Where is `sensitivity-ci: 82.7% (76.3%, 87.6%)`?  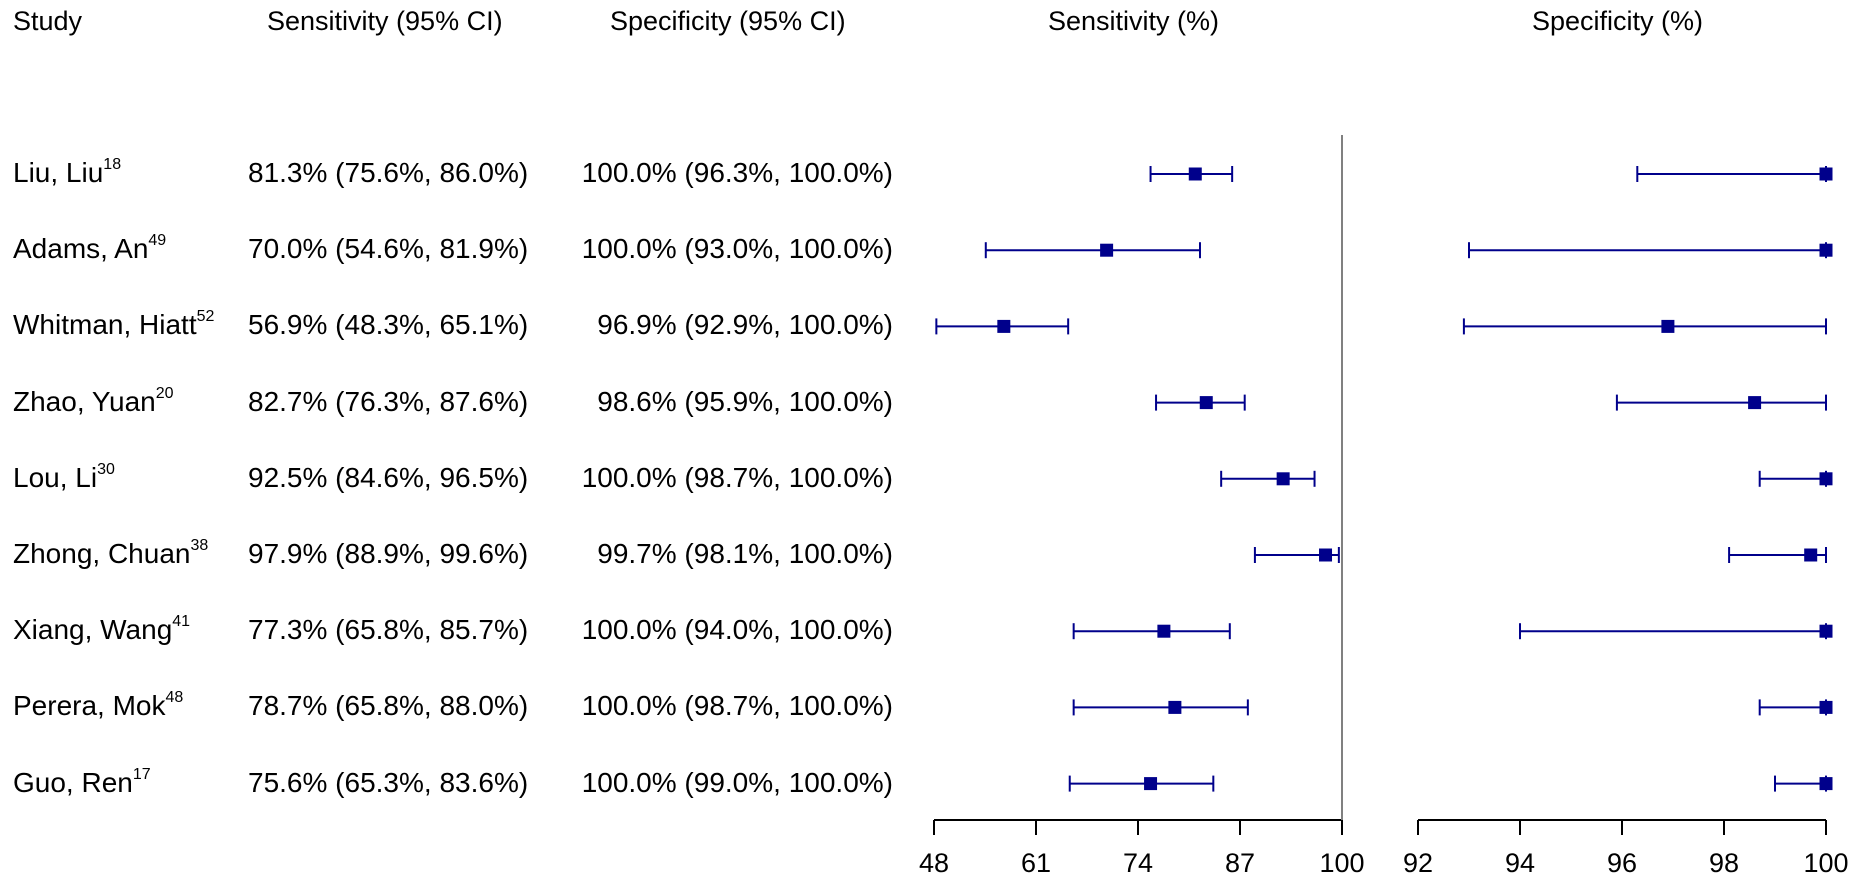 sensitivity-ci: 82.7% (76.3%, 87.6%) is located at coordinates (388, 401).